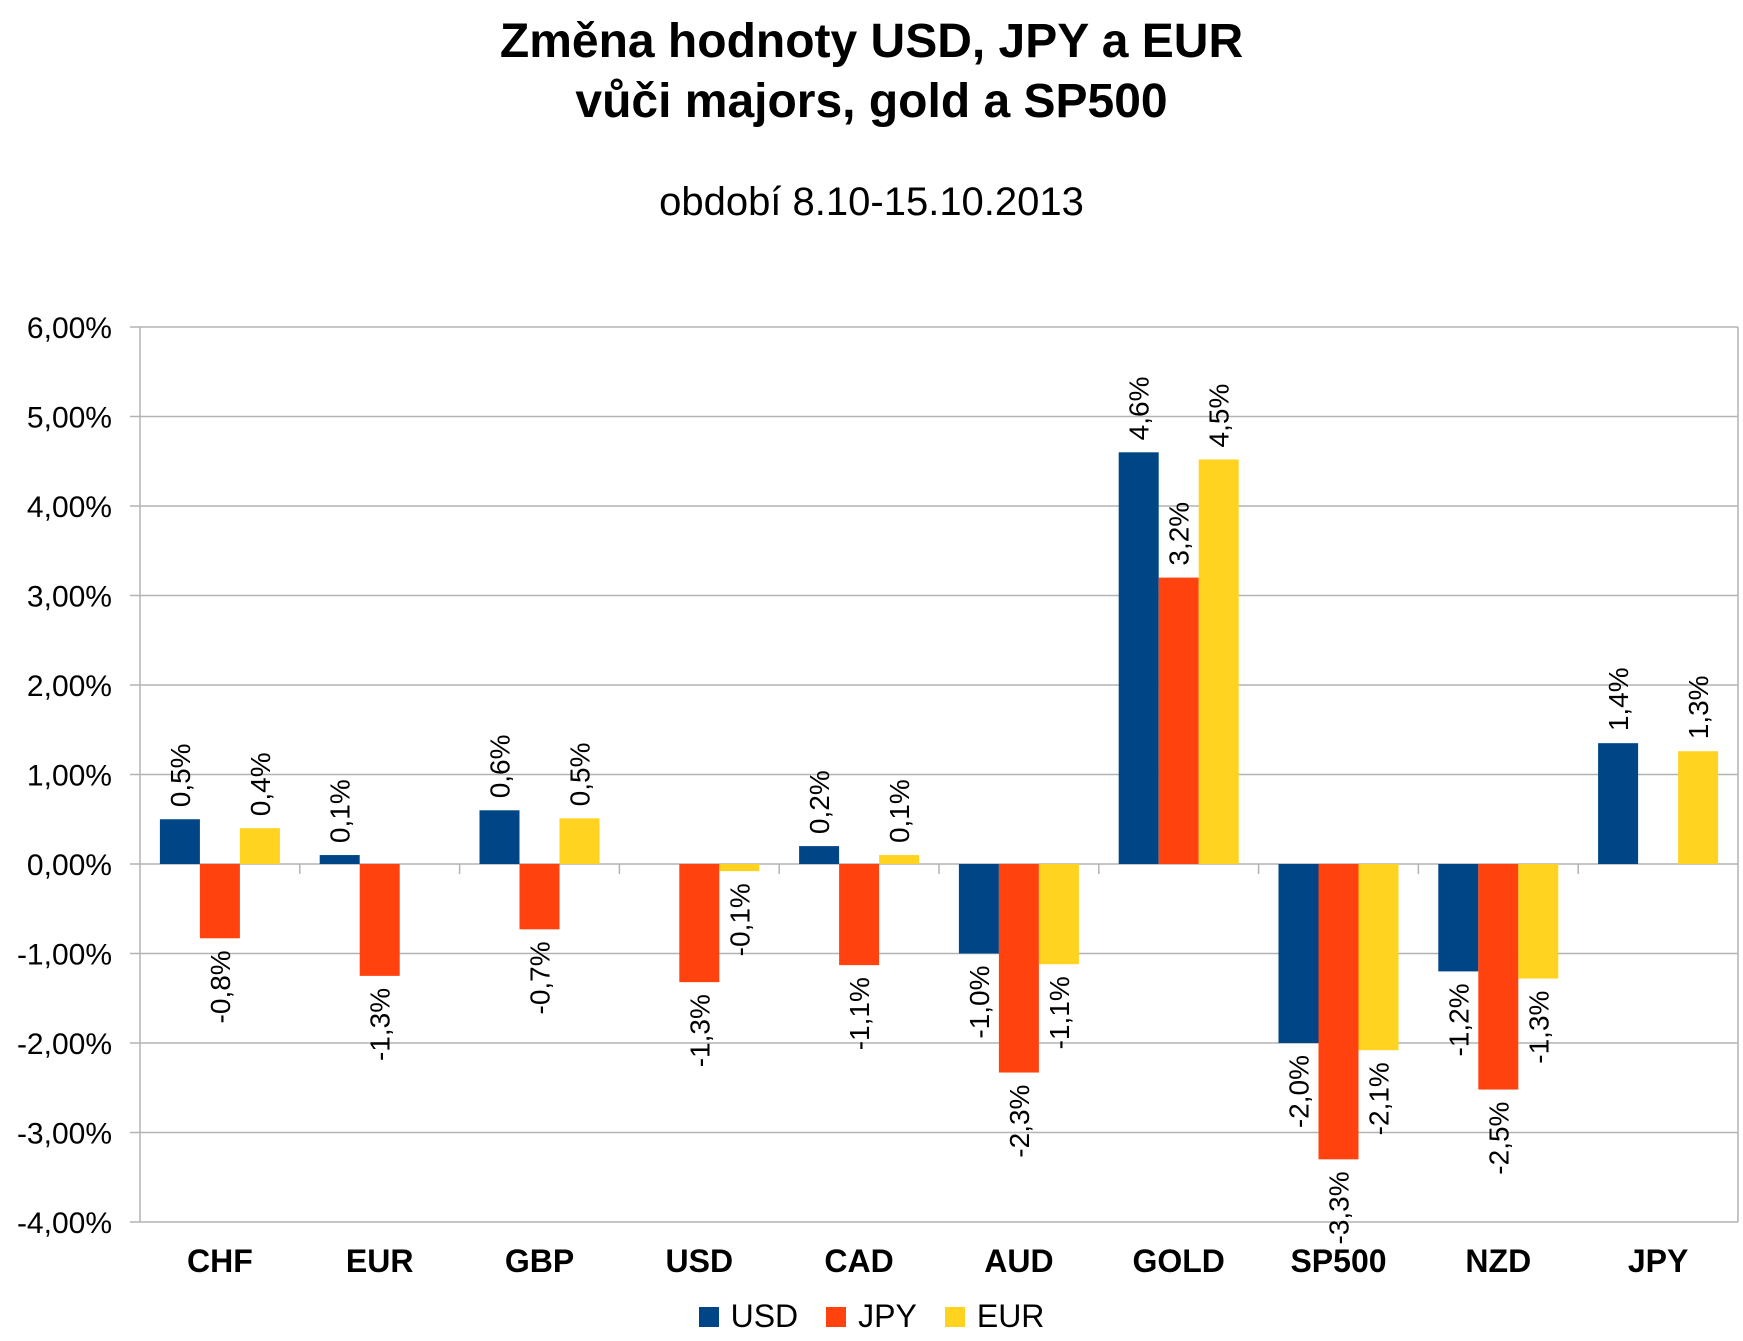 This screenshot has width=1743, height=1341. I want to click on bar-eur-sp500, so click(1378, 957).